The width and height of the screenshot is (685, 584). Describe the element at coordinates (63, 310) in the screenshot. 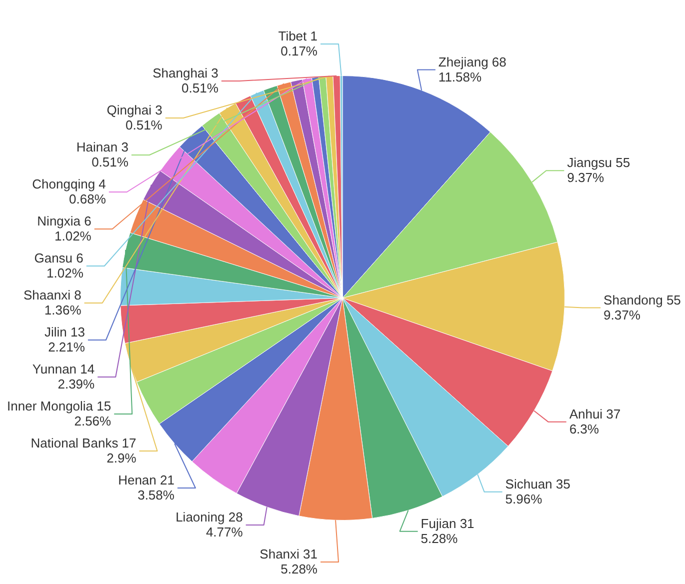

I see `data-label: 1.36%` at that location.